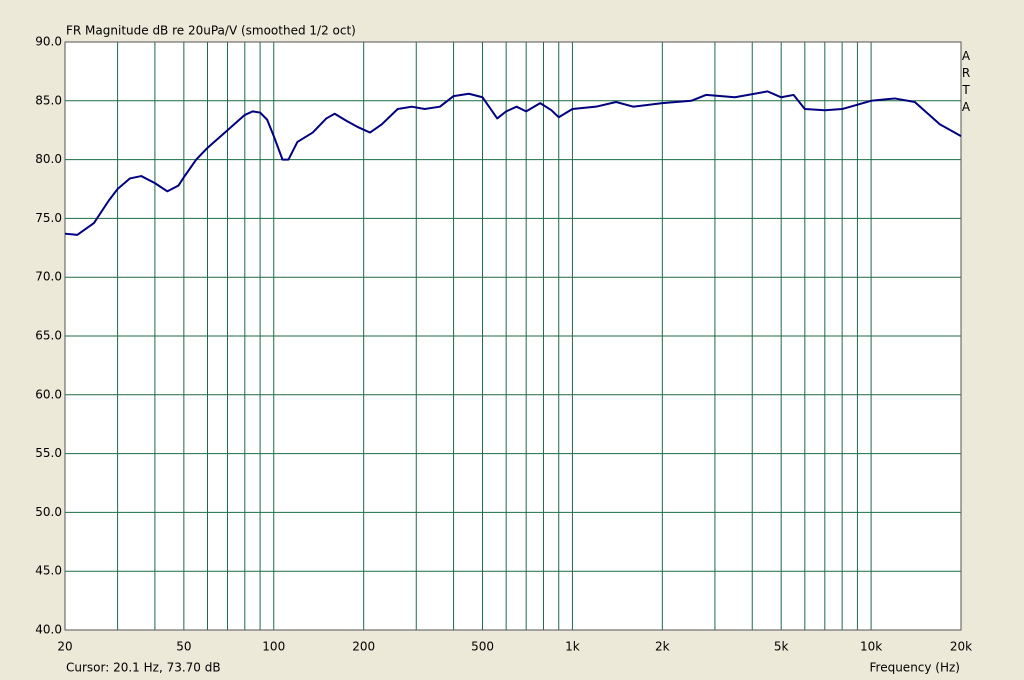  I want to click on x-tick-label: 2k, so click(662, 647).